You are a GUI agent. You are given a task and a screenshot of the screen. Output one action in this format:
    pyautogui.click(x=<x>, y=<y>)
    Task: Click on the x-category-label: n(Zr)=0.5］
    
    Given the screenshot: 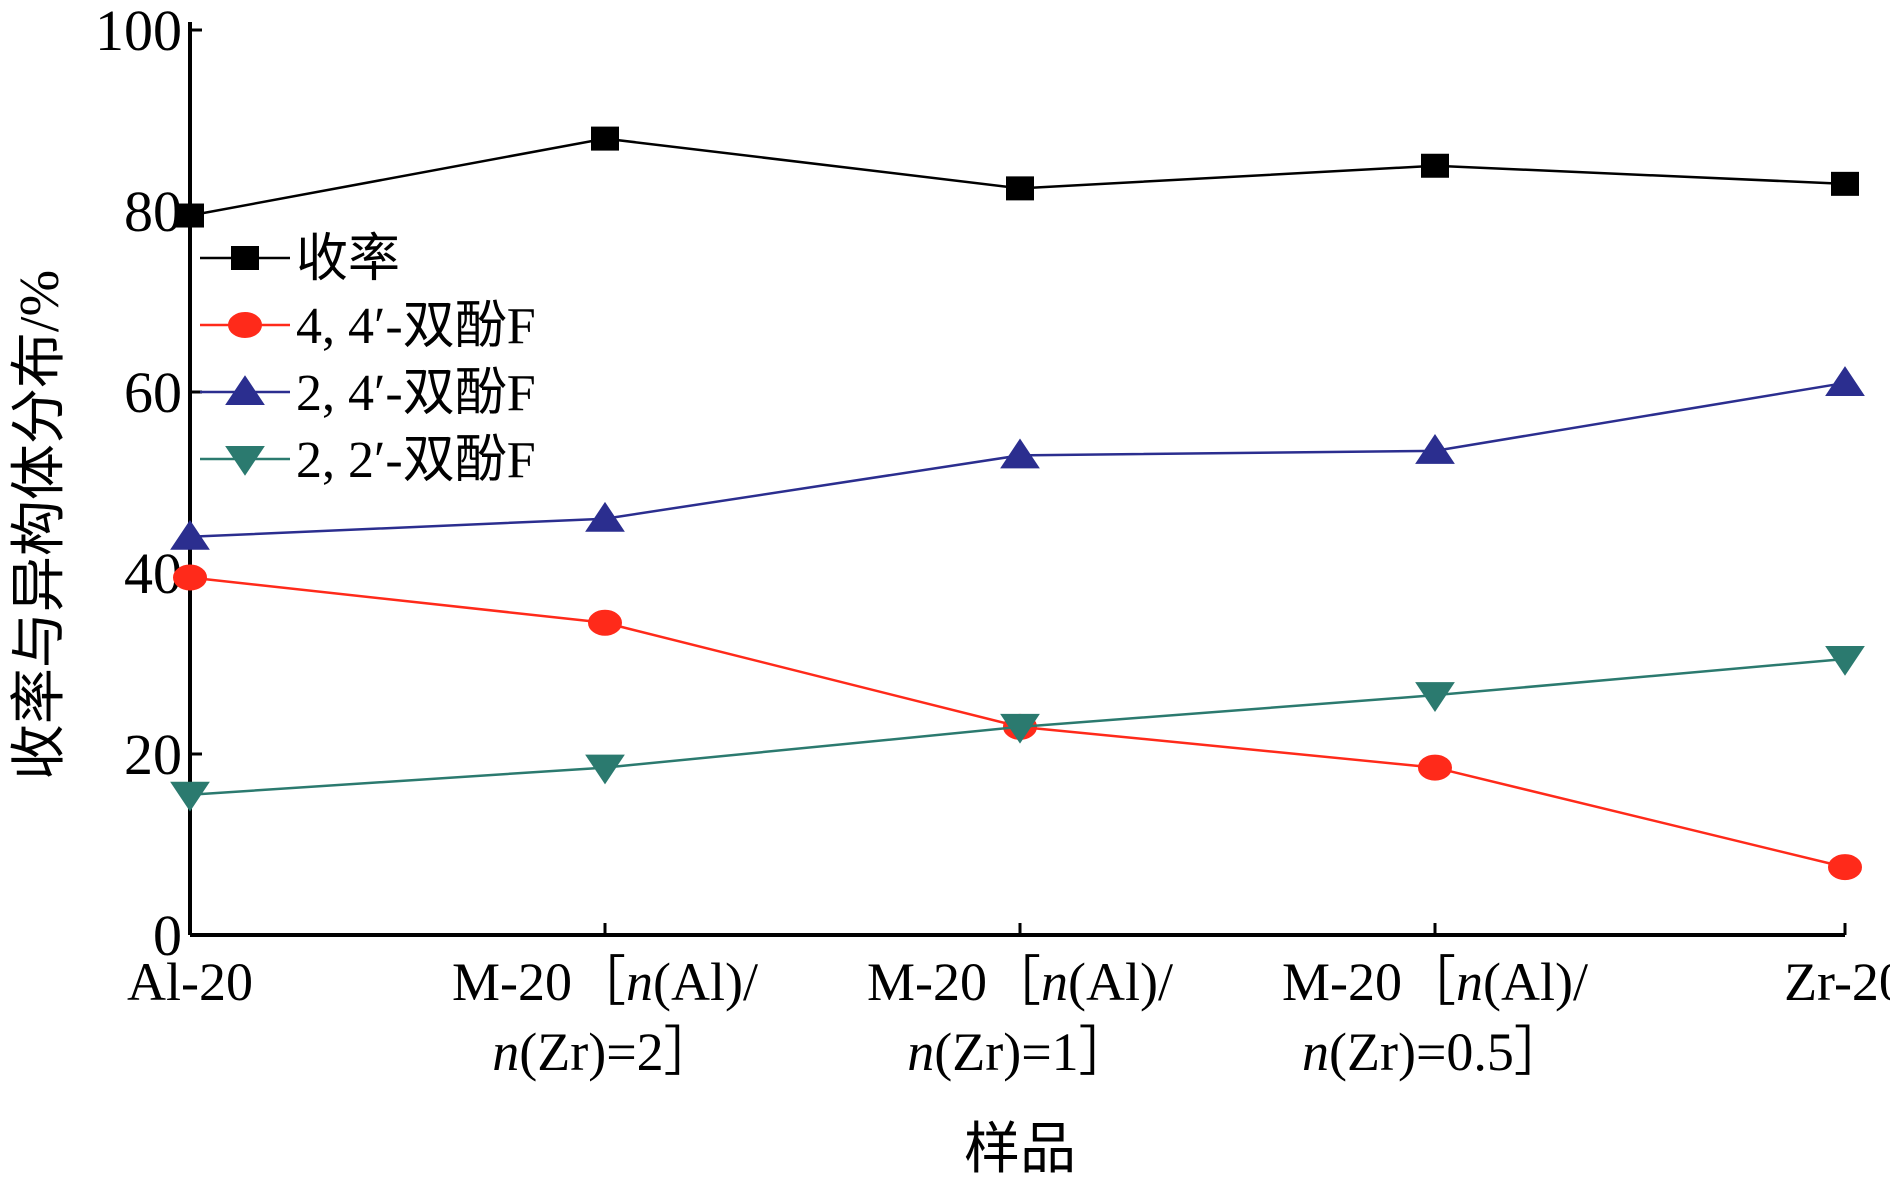 What is the action you would take?
    pyautogui.click(x=1435, y=1052)
    